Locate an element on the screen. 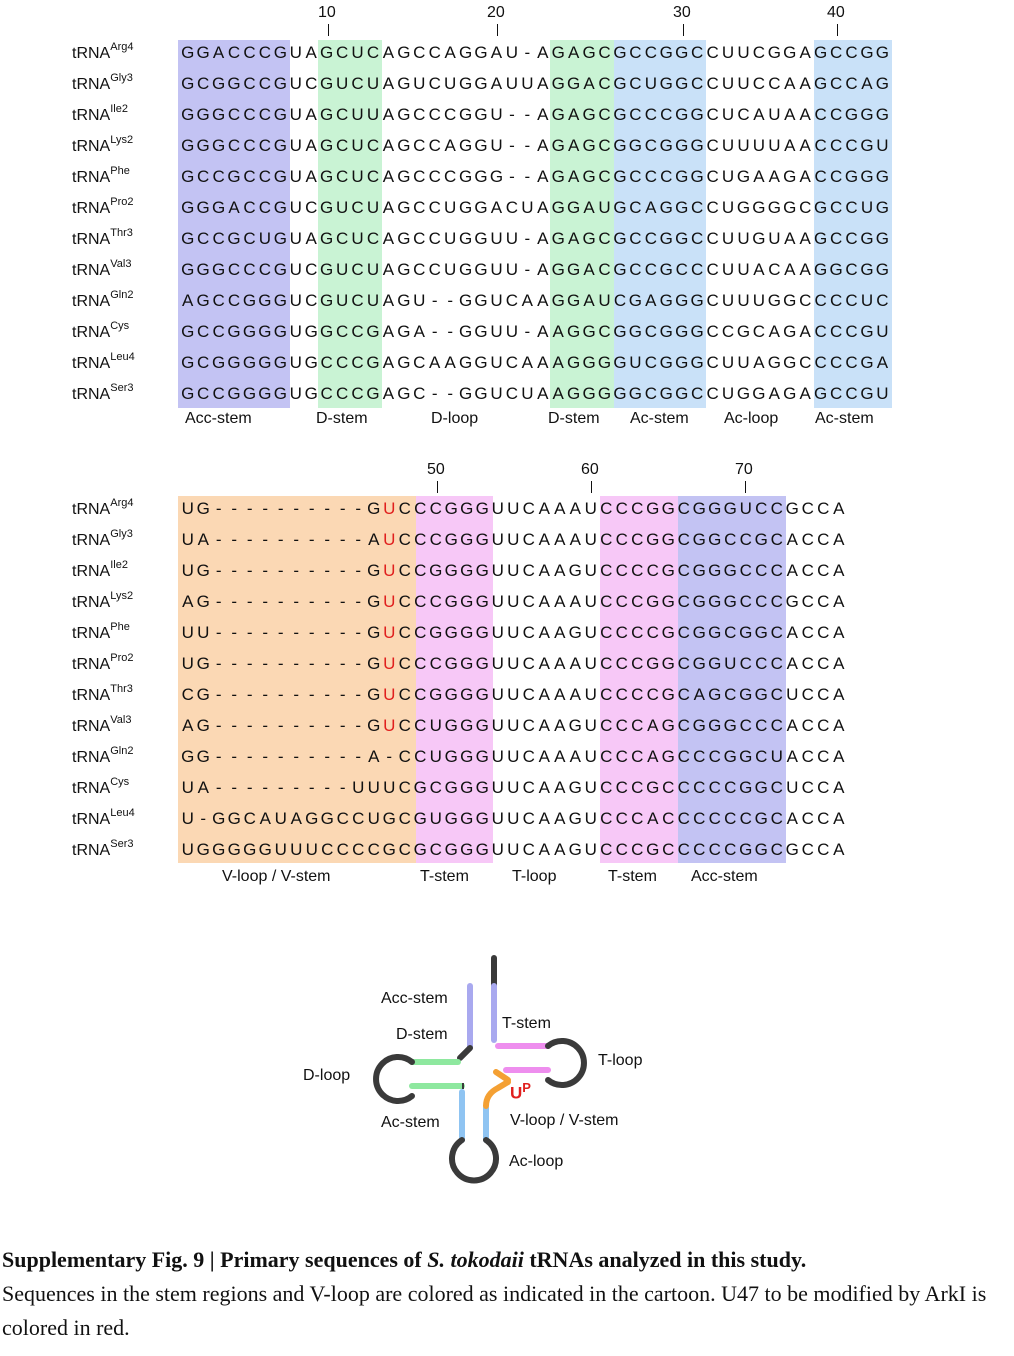 The height and width of the screenshot is (1356, 1014). trna-name-isoacceptor: Lys2 is located at coordinates (122, 595).